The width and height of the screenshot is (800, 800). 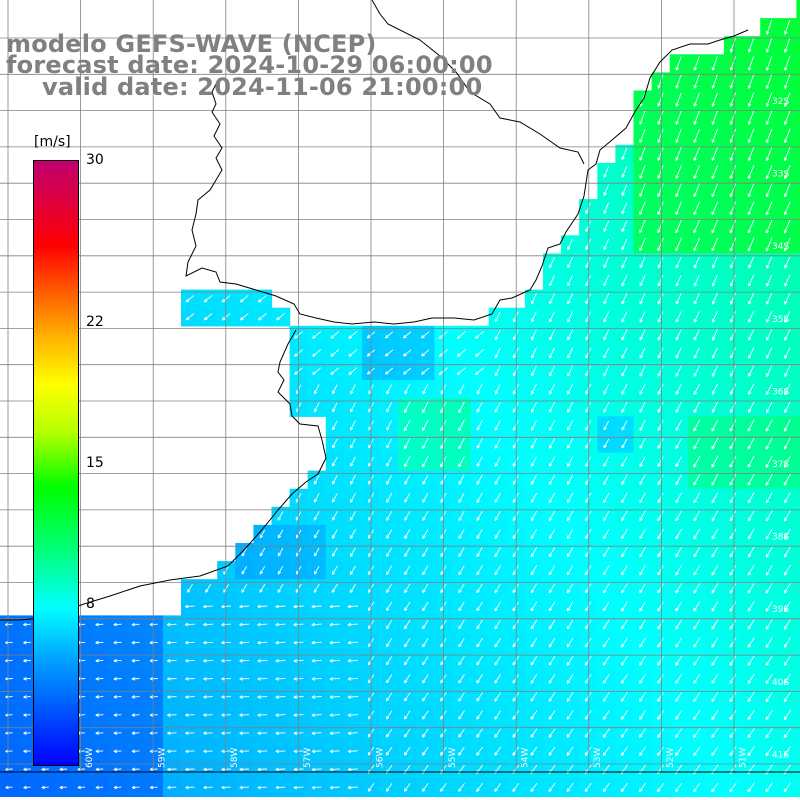 I want to click on latitude-label: 39S, so click(x=780, y=610).